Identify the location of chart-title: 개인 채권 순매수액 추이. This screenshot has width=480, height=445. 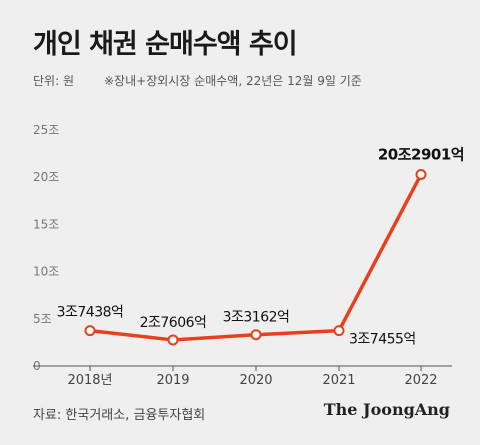
(165, 44).